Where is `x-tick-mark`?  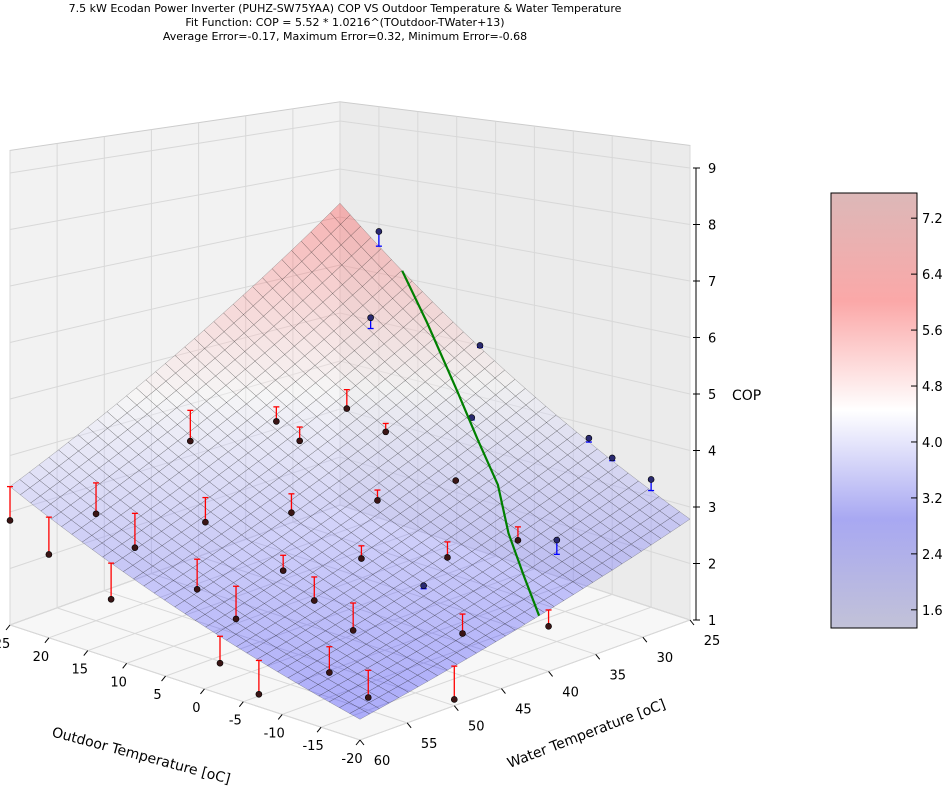
x-tick-mark is located at coordinates (163, 678).